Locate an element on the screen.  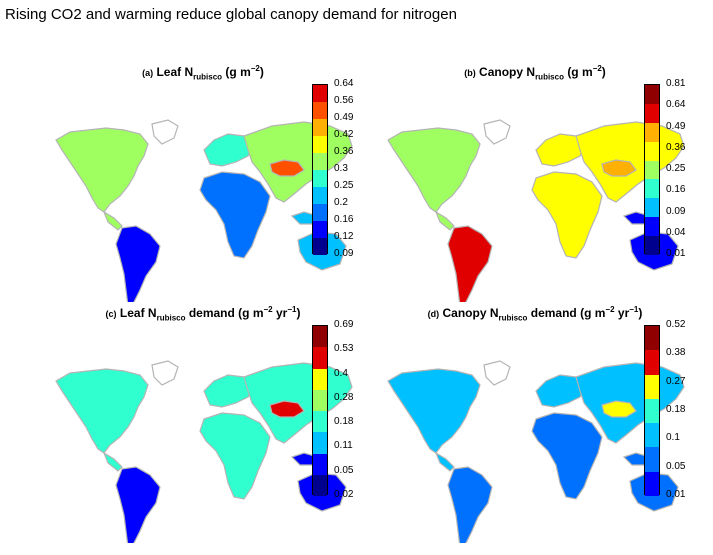
panel-a-label-sub: rubisco is located at coordinates (208, 77).